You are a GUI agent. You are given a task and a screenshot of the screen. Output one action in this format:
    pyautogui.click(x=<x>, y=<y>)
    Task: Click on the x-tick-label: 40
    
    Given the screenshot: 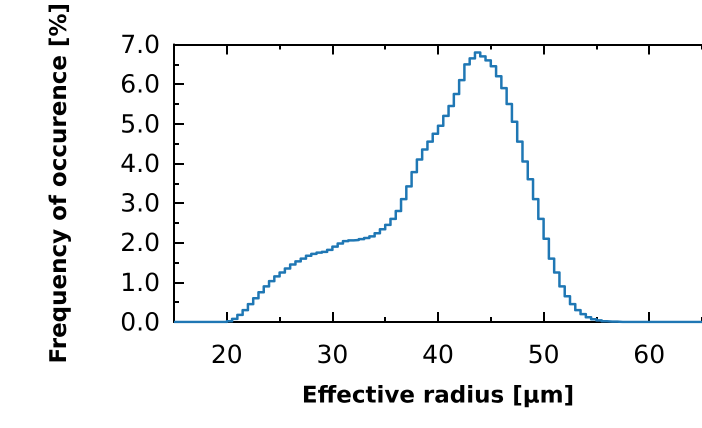 What is the action you would take?
    pyautogui.click(x=438, y=354)
    